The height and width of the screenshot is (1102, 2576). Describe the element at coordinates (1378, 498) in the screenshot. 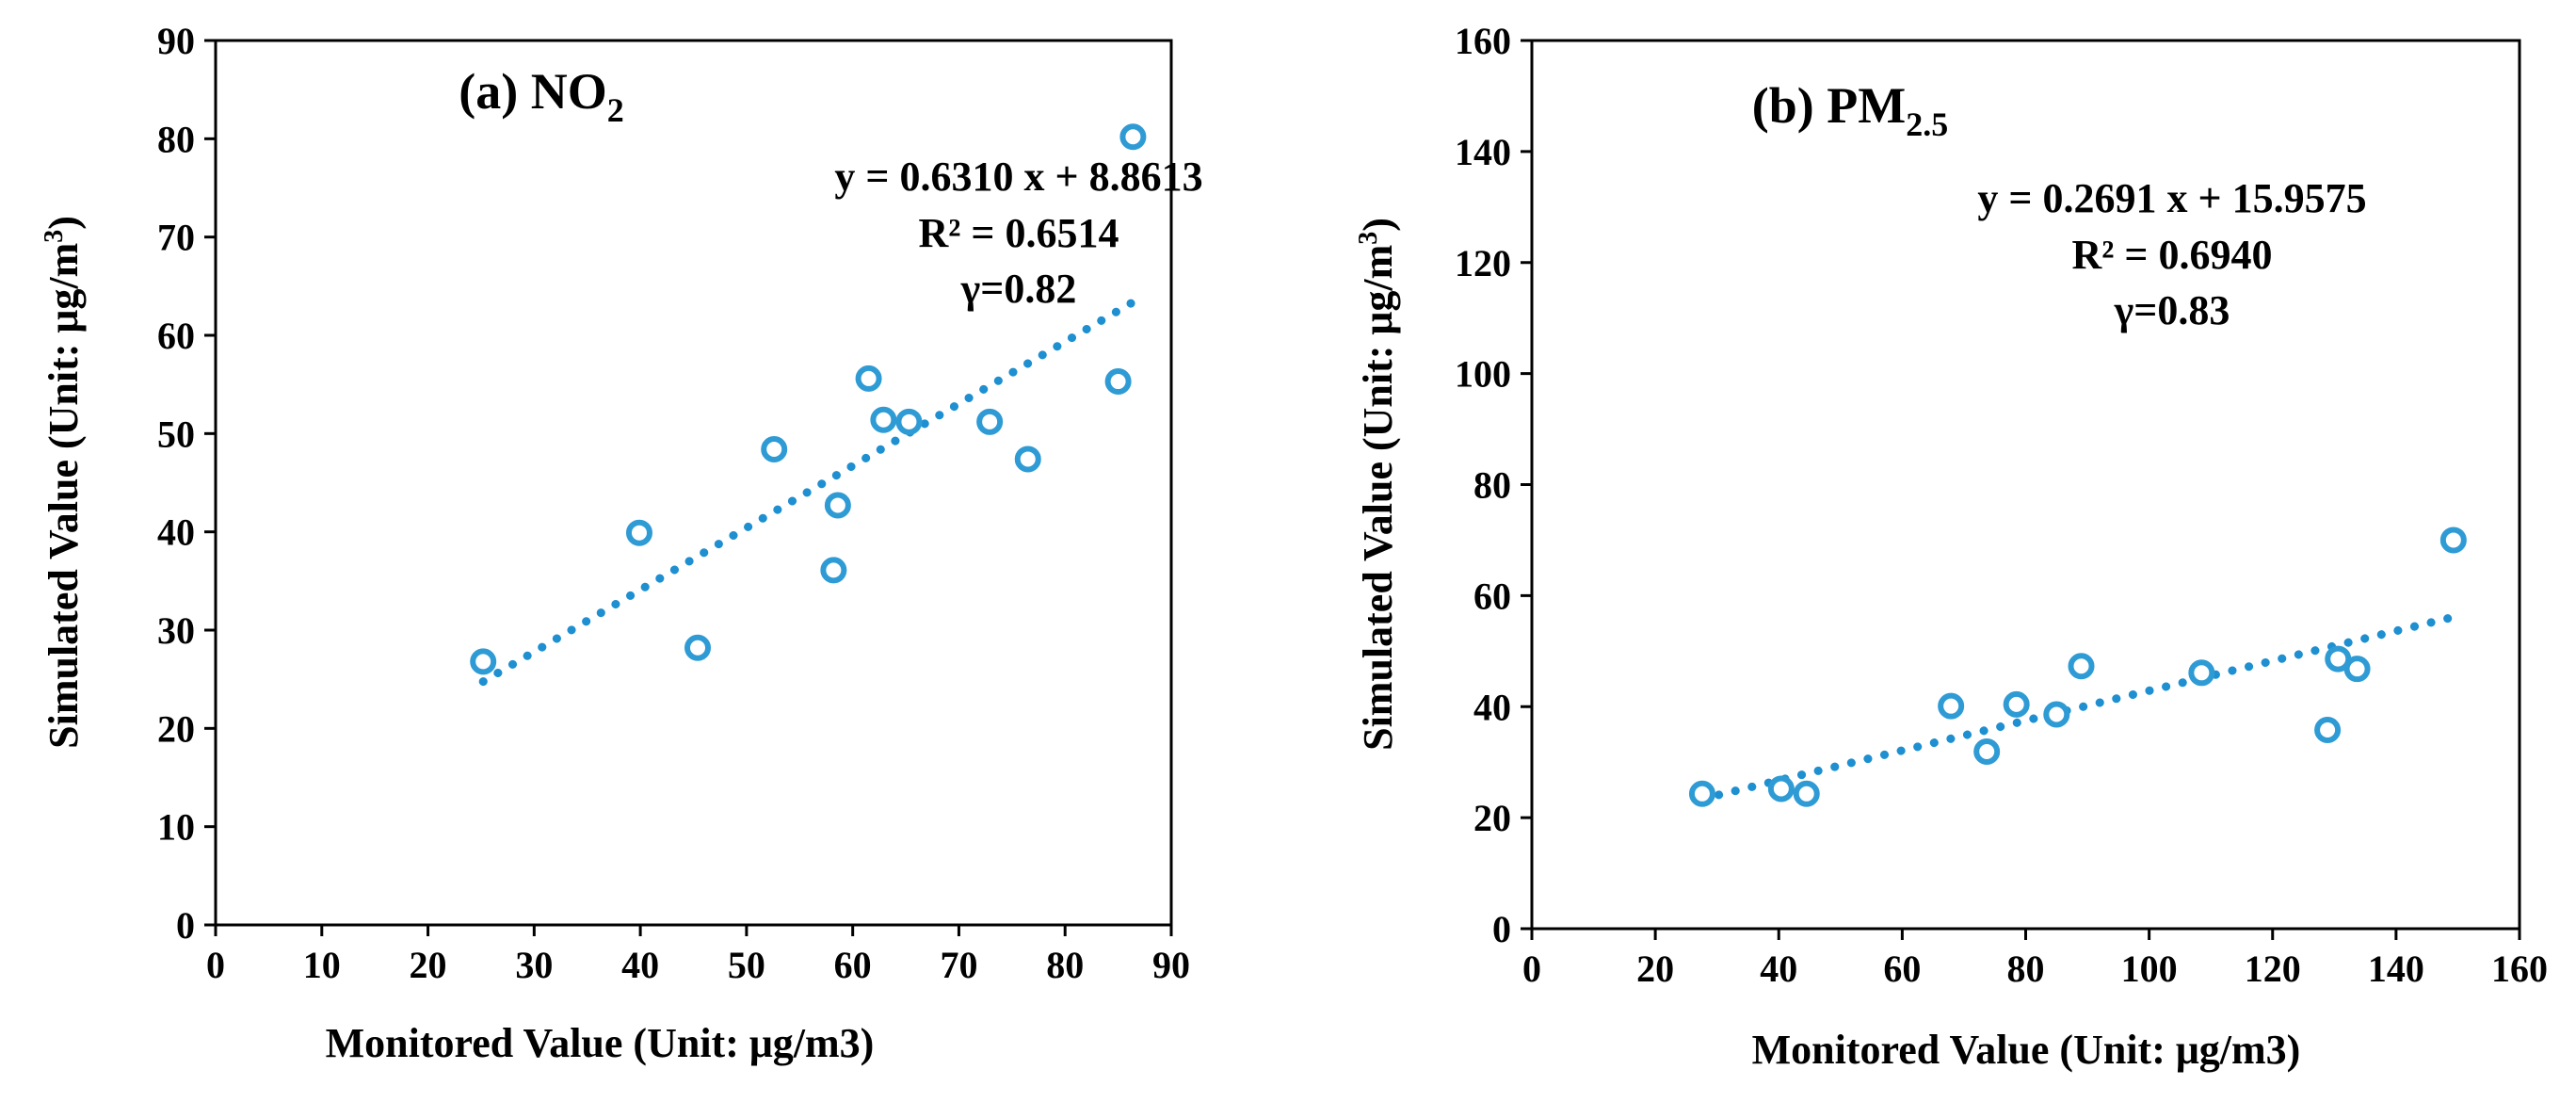

I see `y-axis-title-main-pm25: Simulated Value (Unit: μg/m` at that location.